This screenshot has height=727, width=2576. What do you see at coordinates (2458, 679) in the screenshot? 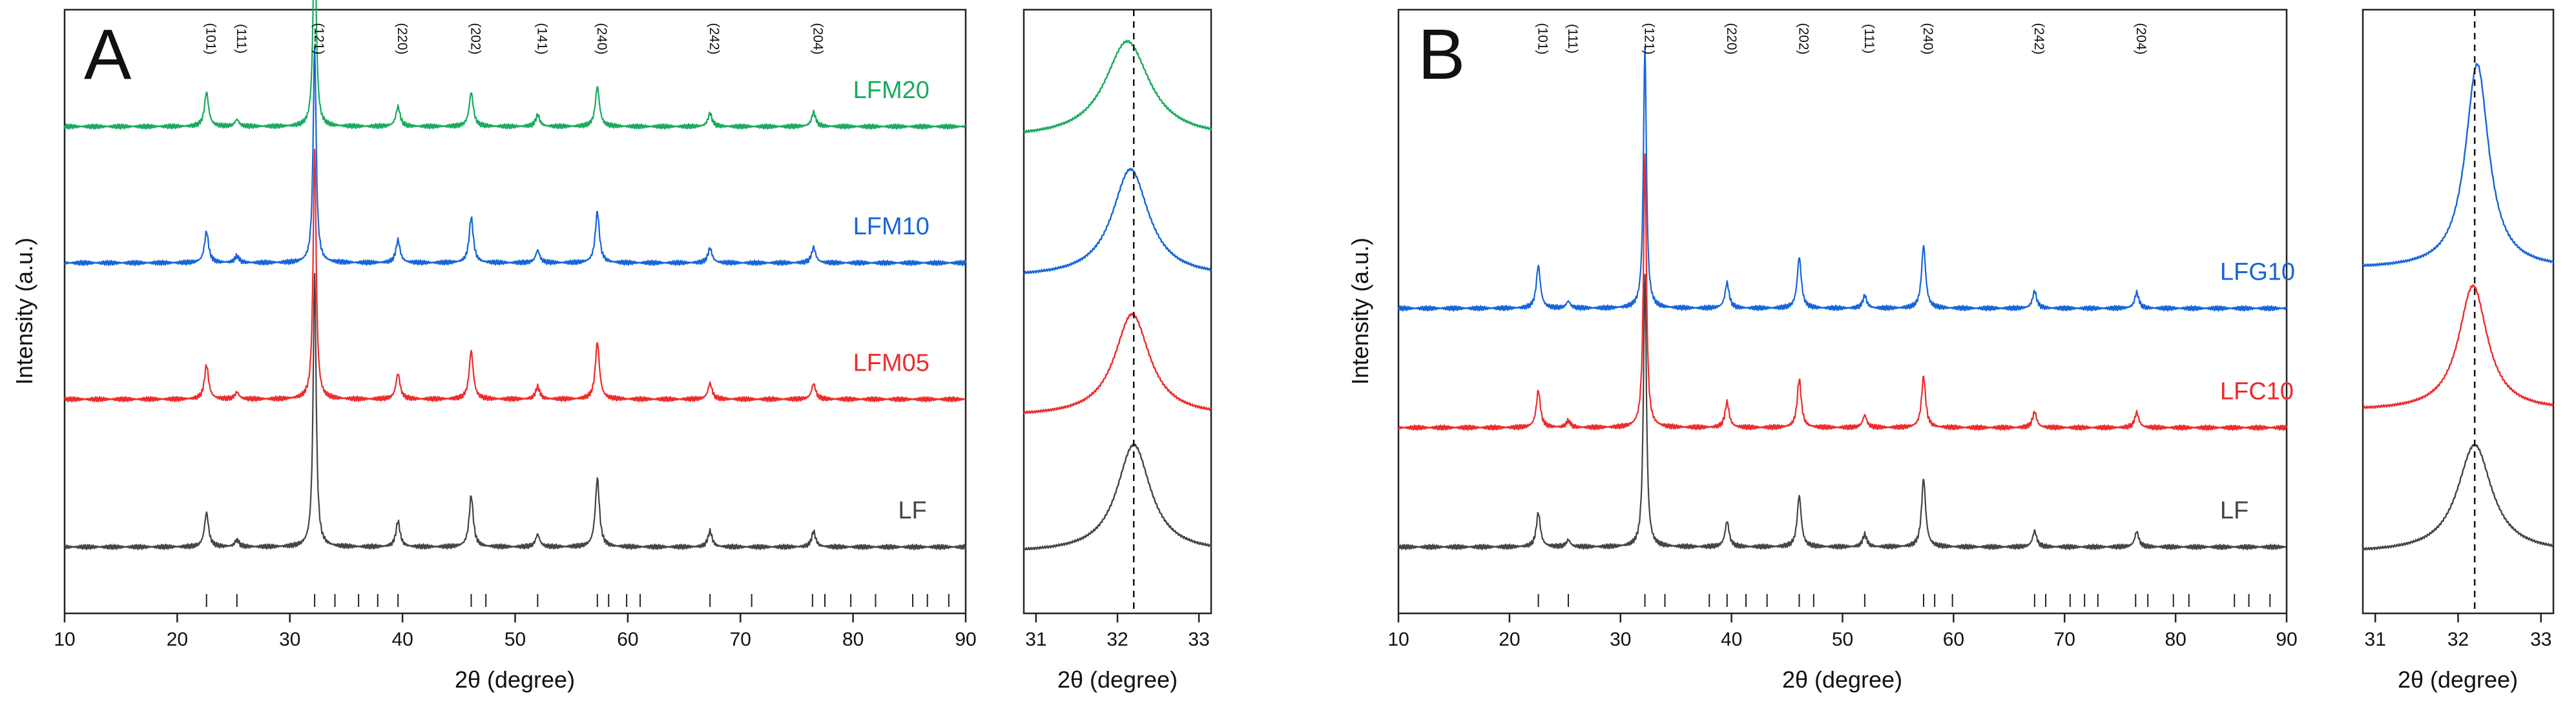
I see `panel-b-zoom-x-axis-title: 2θ (degree)` at bounding box center [2458, 679].